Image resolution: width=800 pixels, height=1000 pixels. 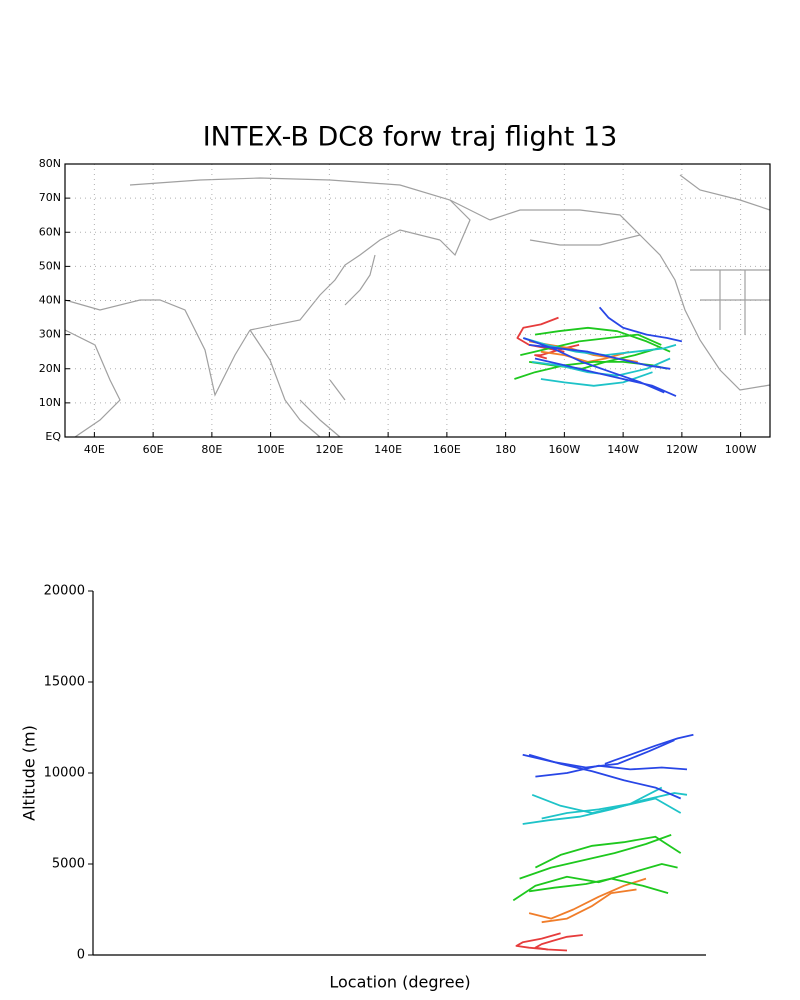 I want to click on x-axis-label: Location (degree), so click(x=399, y=982).